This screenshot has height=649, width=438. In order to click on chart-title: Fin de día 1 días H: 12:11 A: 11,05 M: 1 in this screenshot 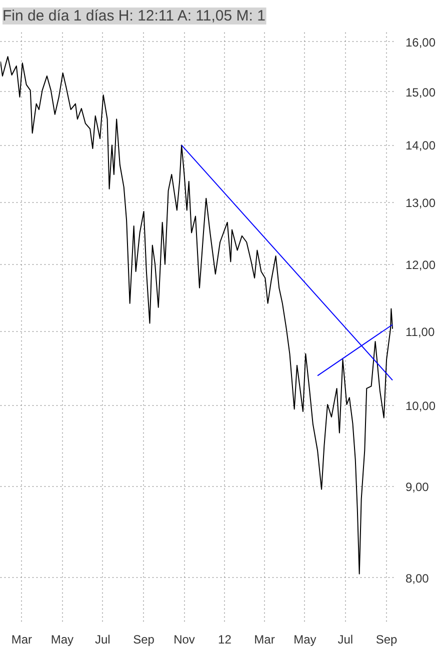, I will do `click(134, 16)`.